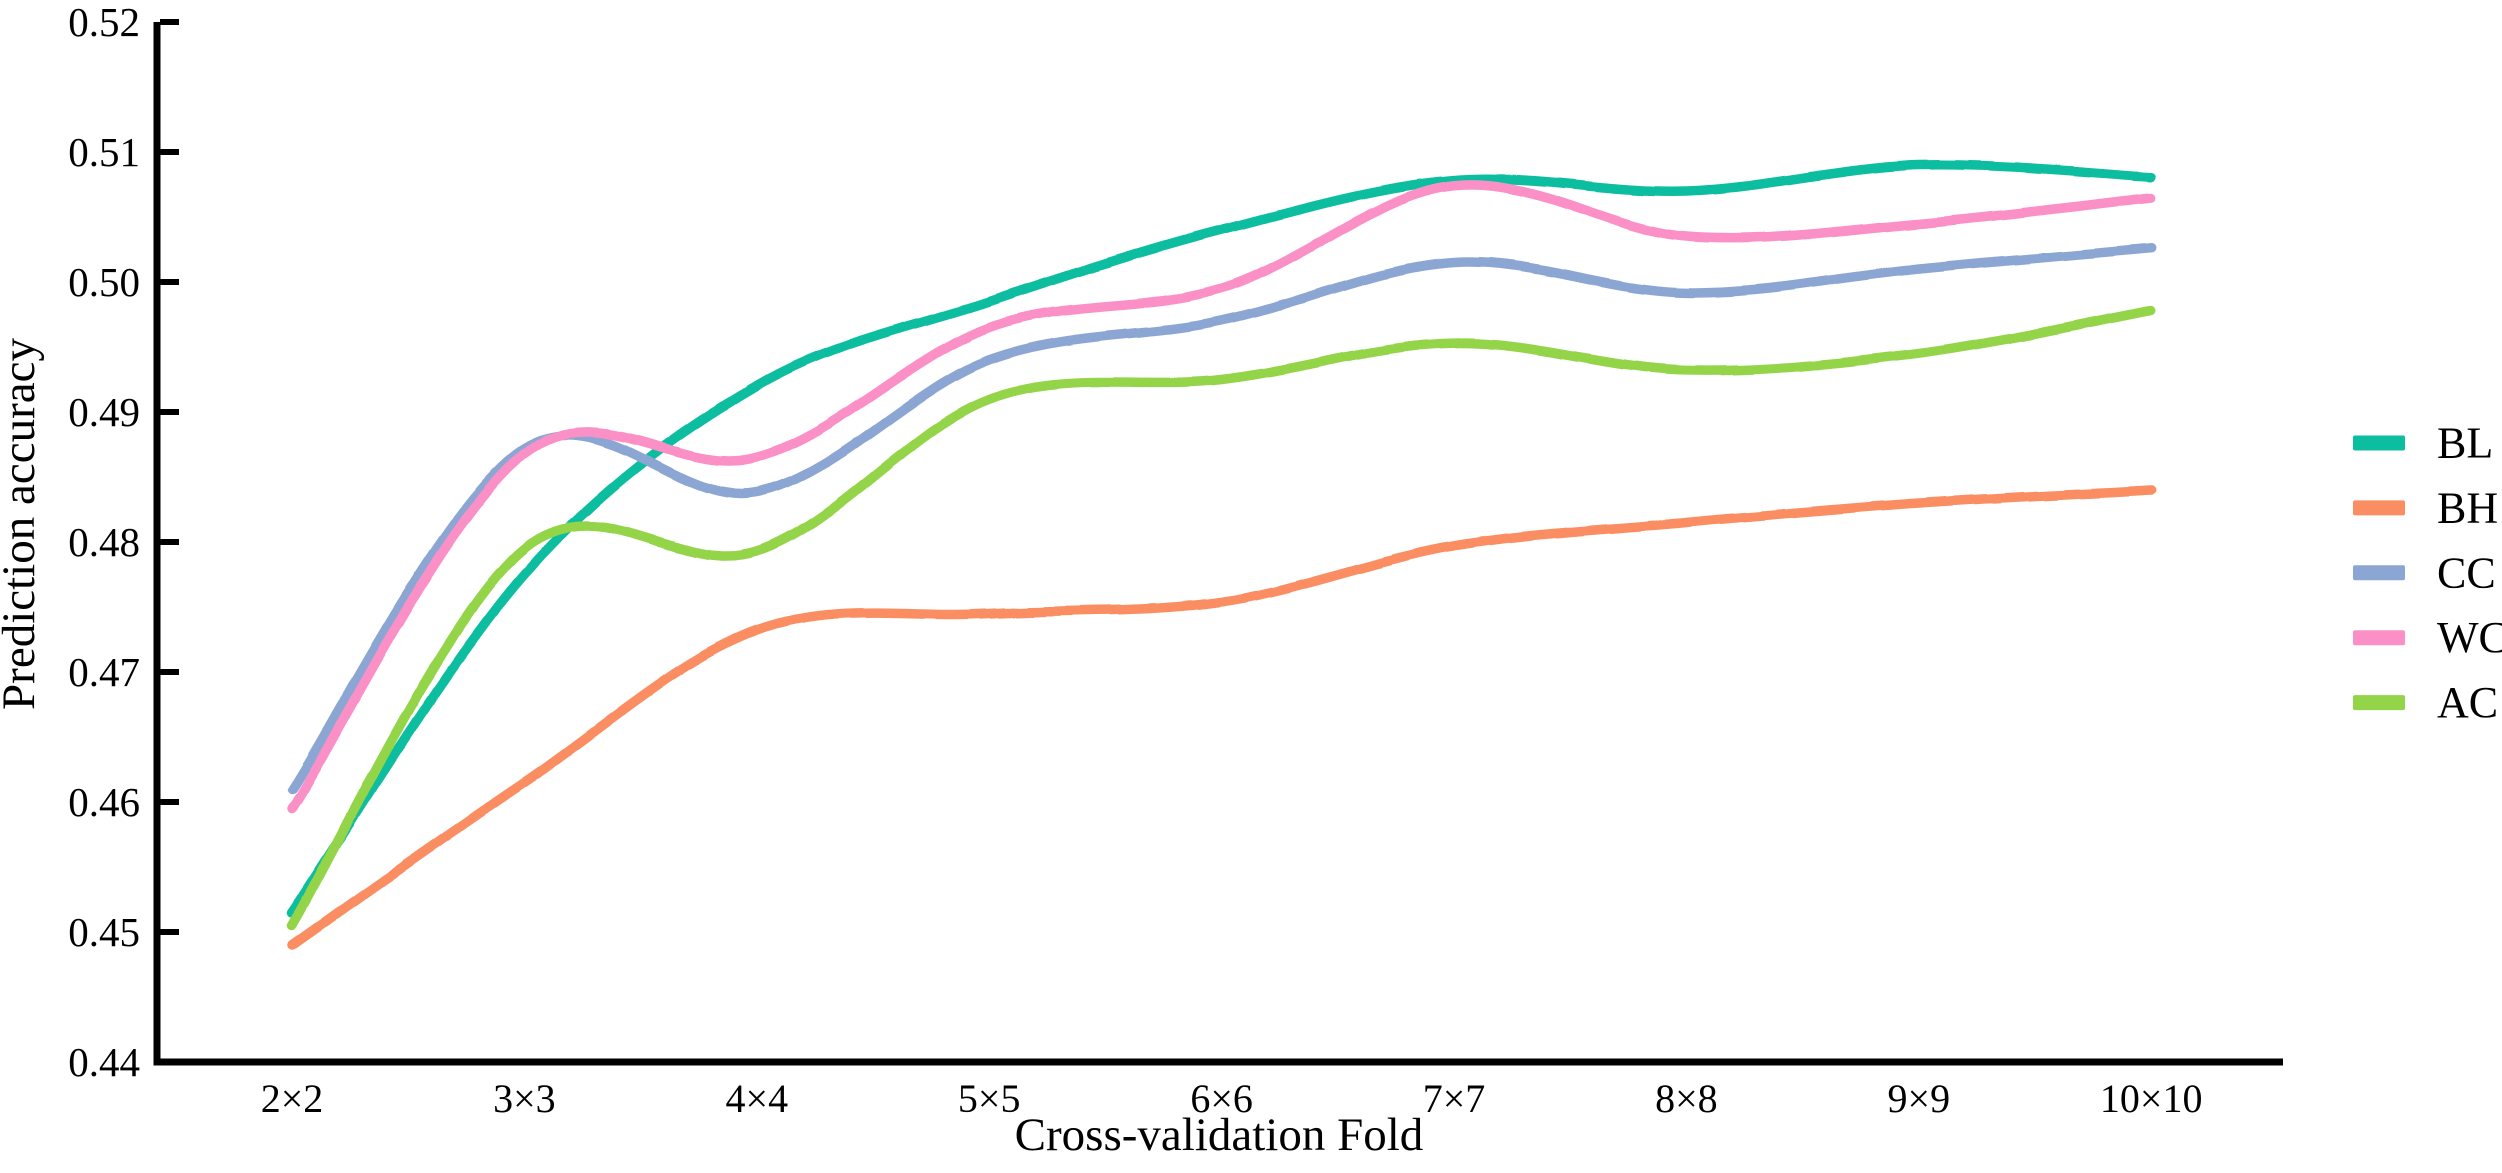  I want to click on legend-label: CC, so click(2466, 572).